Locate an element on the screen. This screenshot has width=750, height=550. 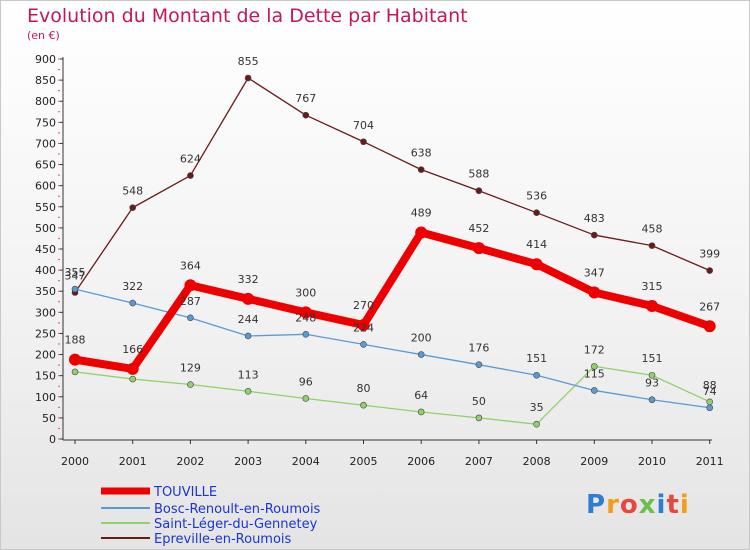
y-tick-label: 150 is located at coordinates (45, 376).